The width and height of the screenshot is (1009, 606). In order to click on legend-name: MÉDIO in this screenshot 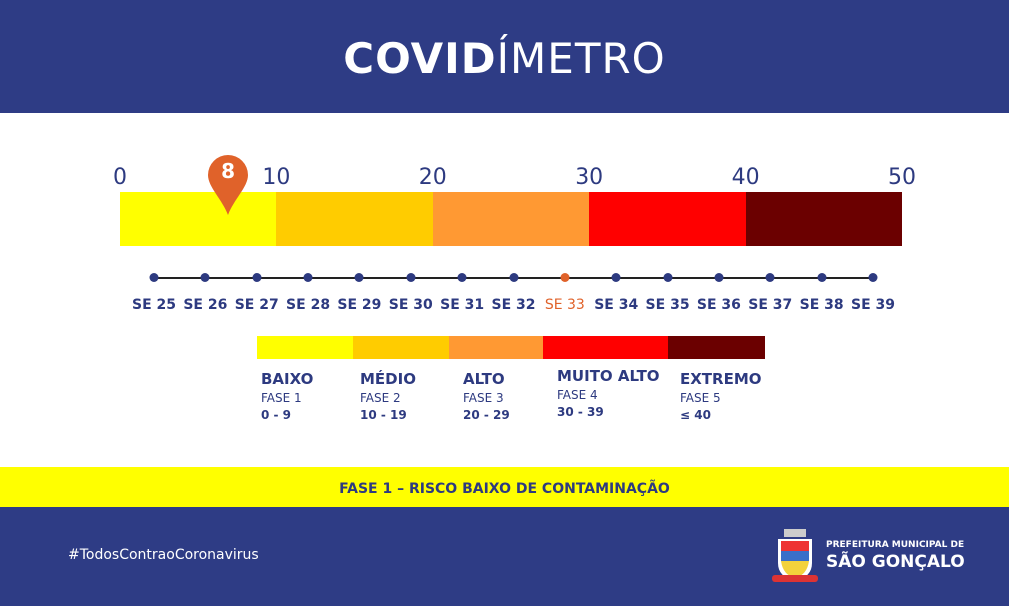, I will do `click(388, 379)`.